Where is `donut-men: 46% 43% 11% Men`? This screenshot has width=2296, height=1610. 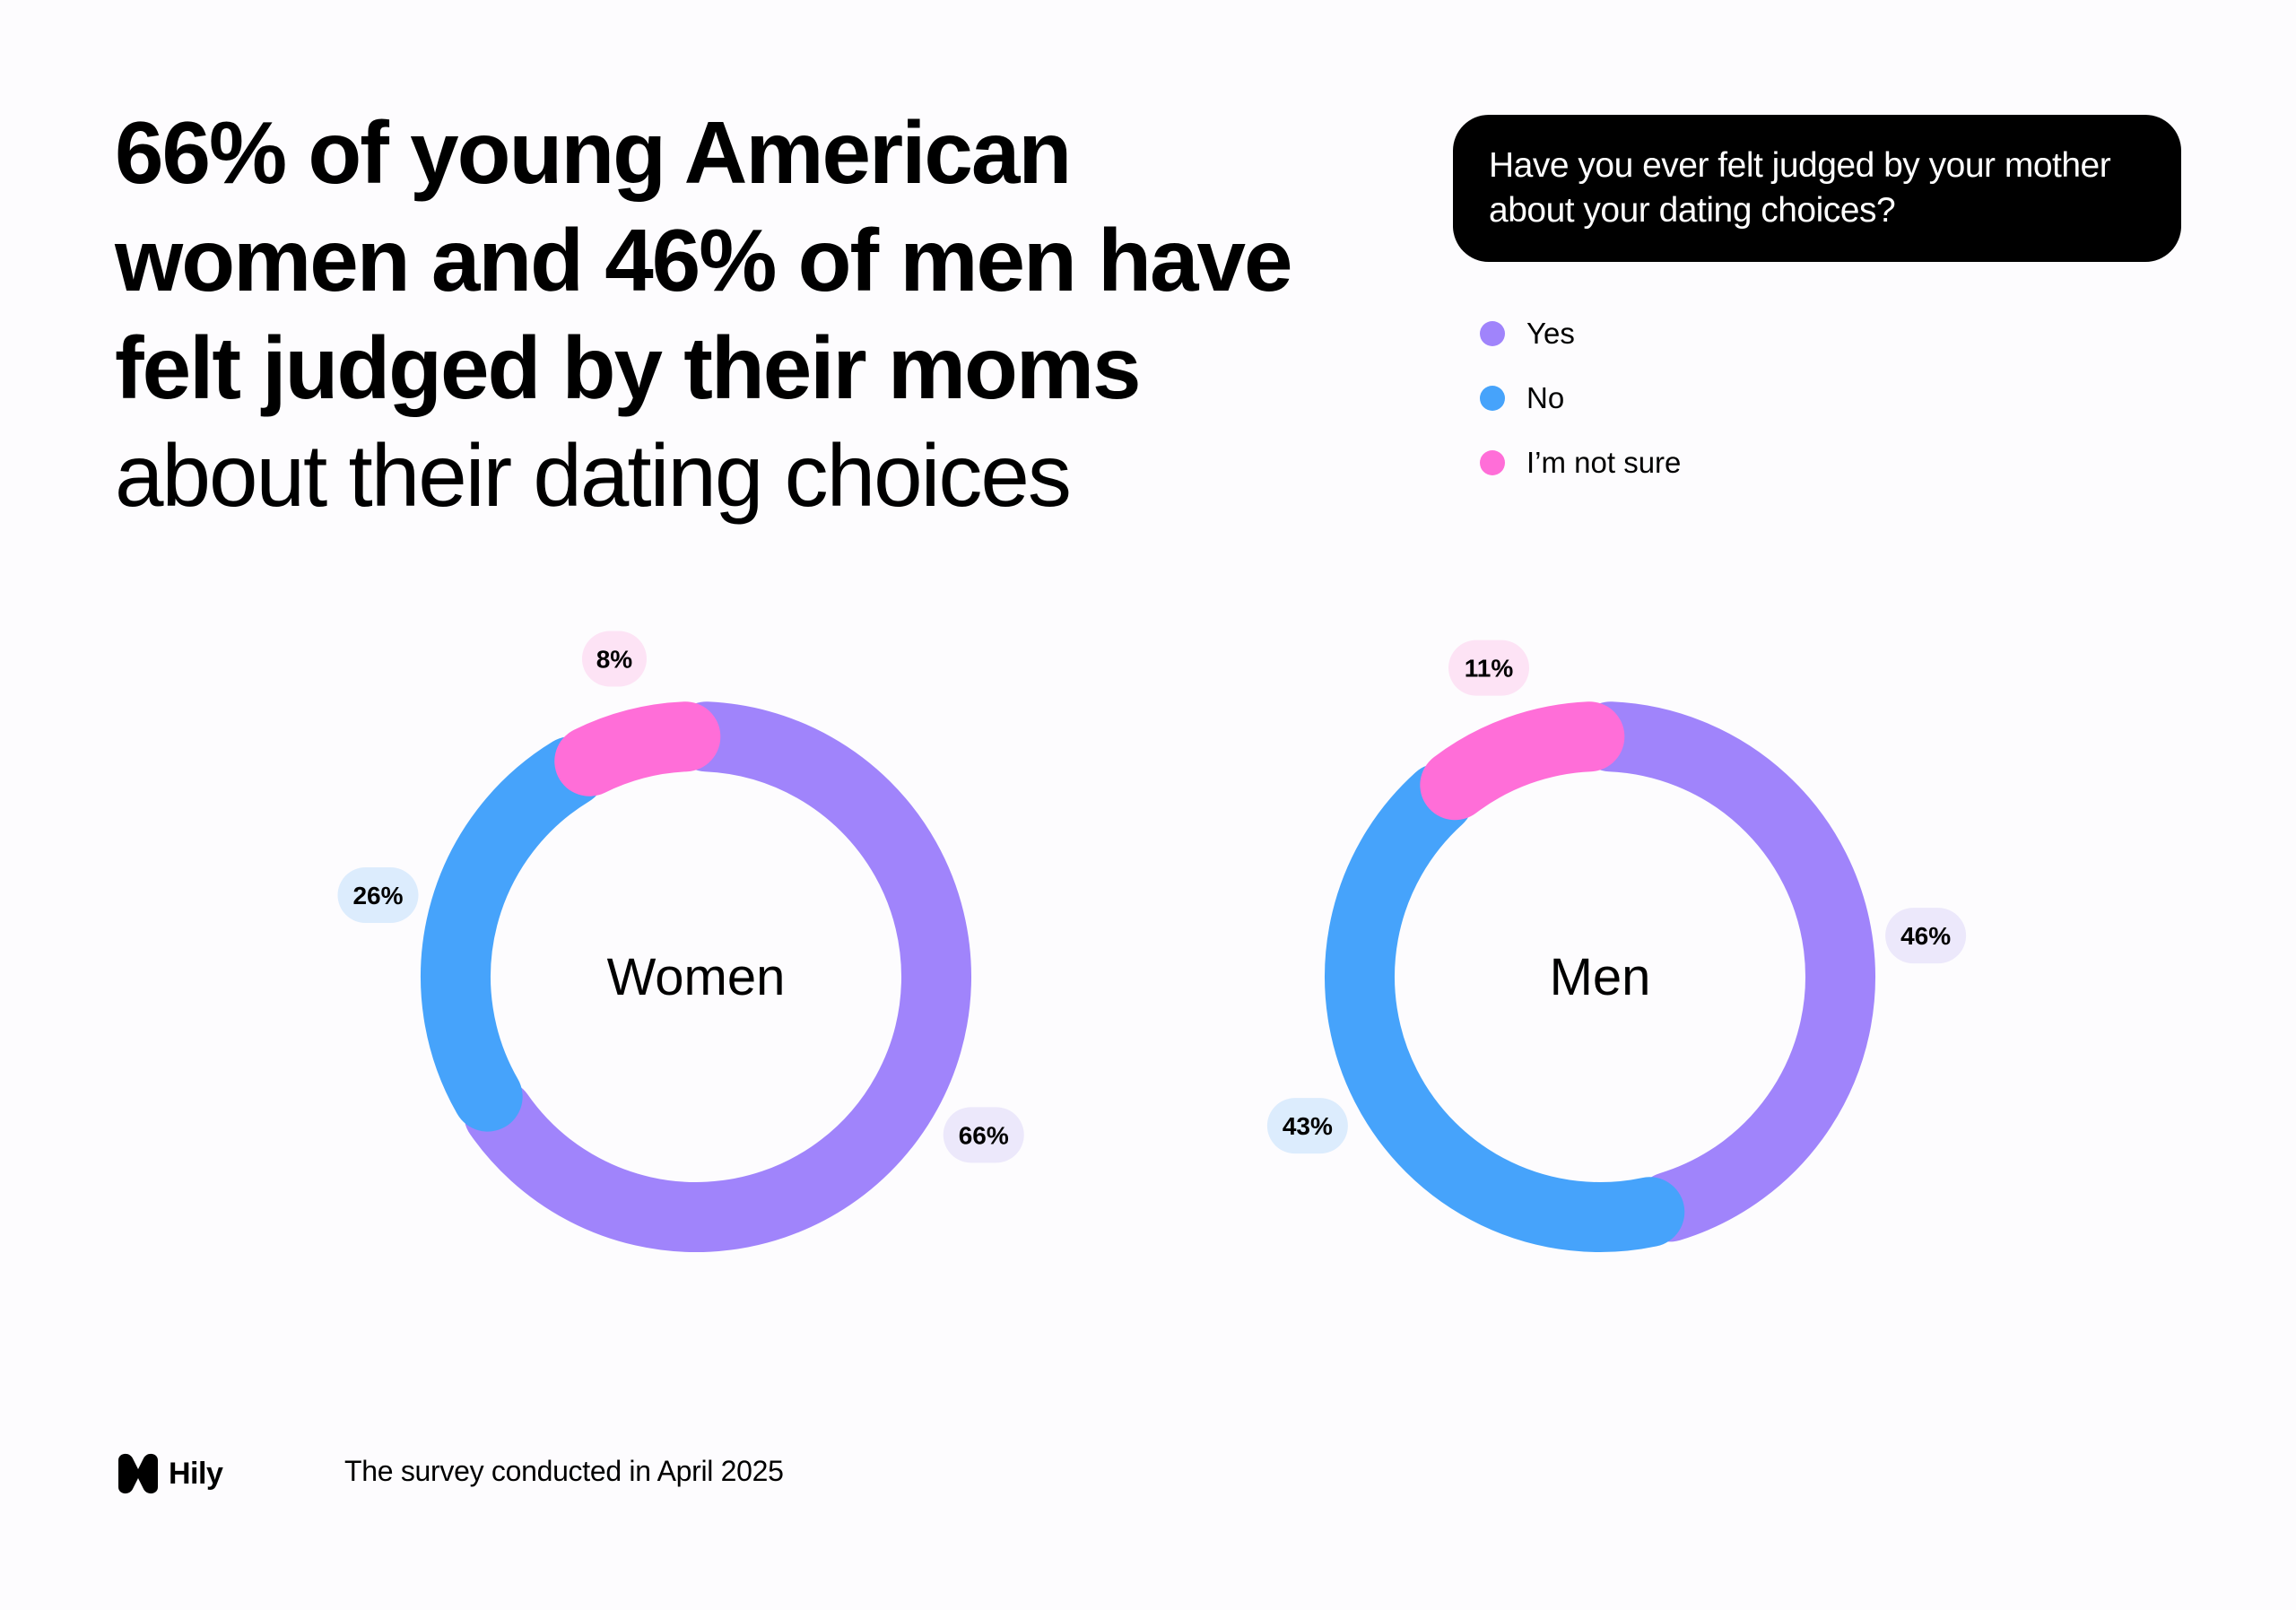 donut-men: 46% 43% 11% Men is located at coordinates (1616, 946).